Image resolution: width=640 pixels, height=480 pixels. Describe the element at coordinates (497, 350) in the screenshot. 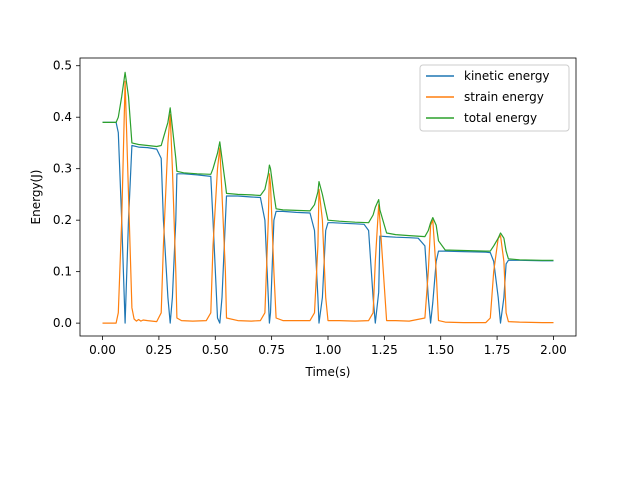

I see `x-tick-label: 1.75` at that location.